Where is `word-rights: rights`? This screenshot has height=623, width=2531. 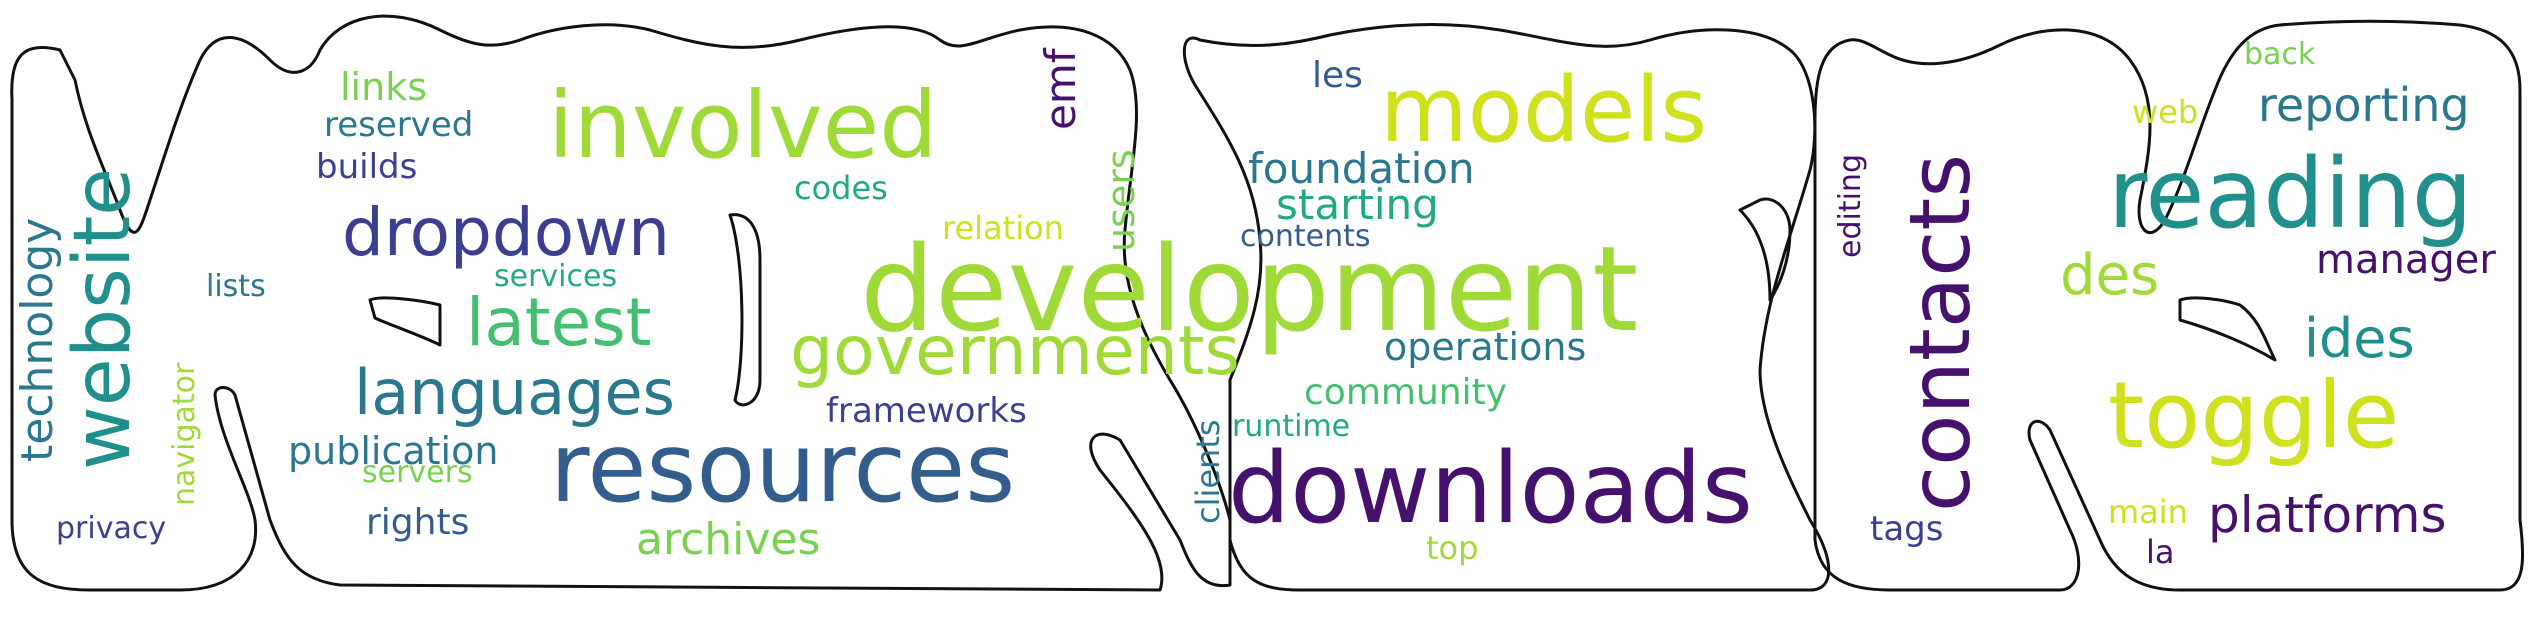 word-rights: rights is located at coordinates (418, 522).